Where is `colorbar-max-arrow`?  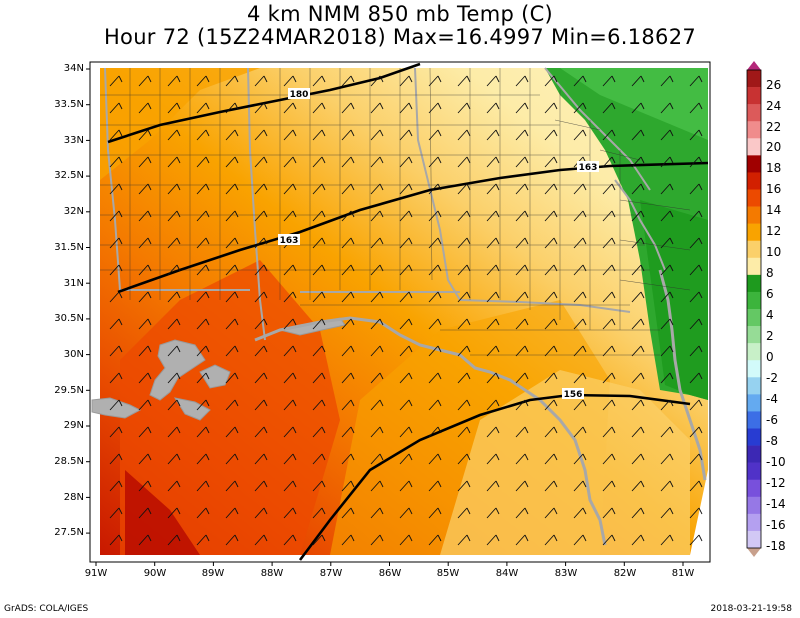 colorbar-max-arrow is located at coordinates (754, 65).